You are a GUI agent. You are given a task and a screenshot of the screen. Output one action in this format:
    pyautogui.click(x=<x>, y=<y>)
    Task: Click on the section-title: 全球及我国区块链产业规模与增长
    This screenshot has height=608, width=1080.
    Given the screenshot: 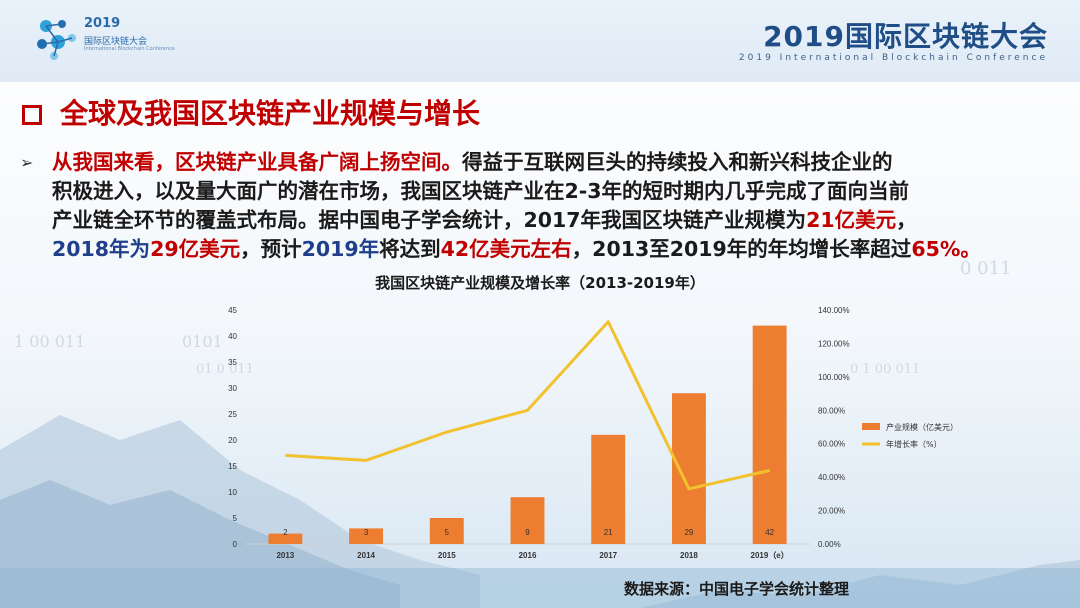 What is the action you would take?
    pyautogui.click(x=251, y=112)
    